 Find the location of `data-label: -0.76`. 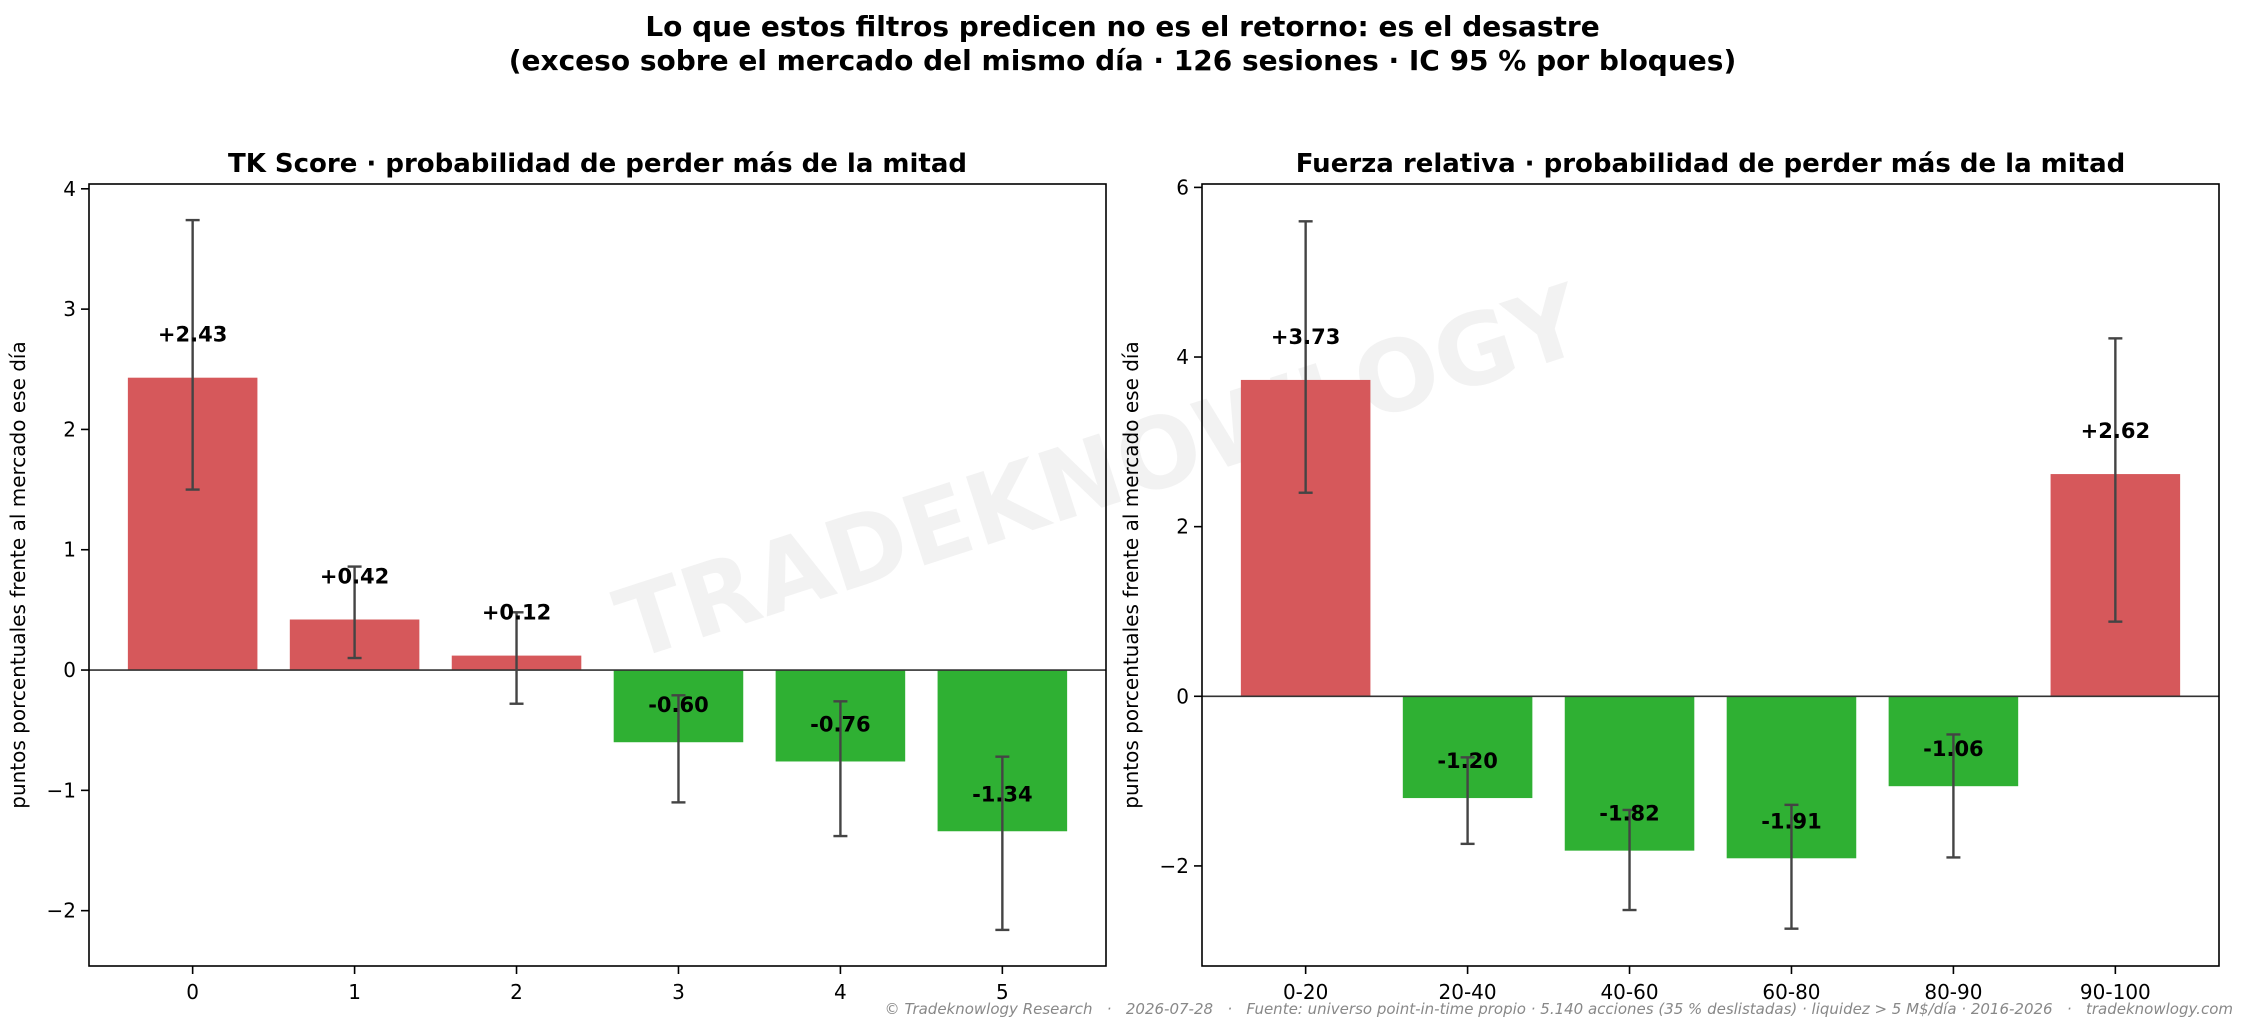

data-label: -0.76 is located at coordinates (840, 724).